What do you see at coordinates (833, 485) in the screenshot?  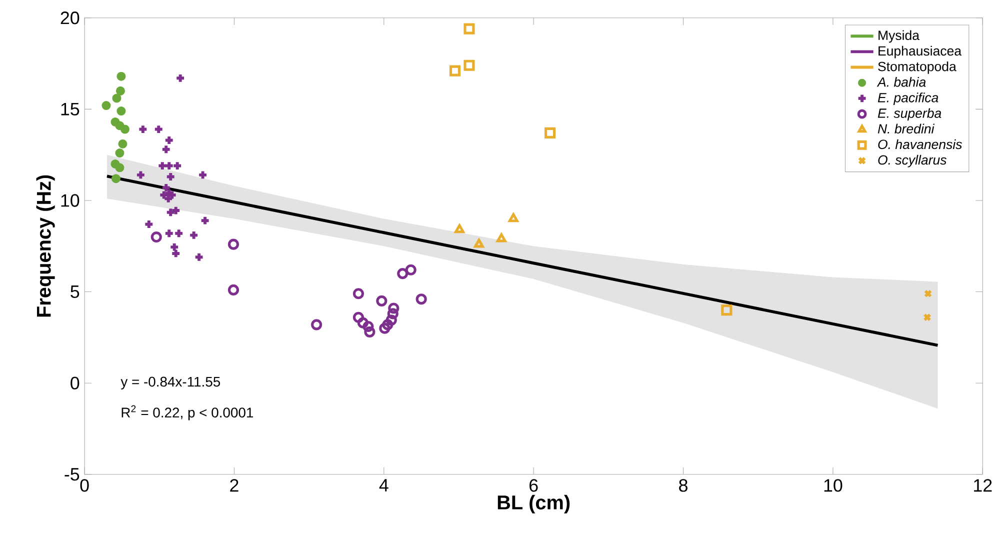 I see `x-tick-label: 10` at bounding box center [833, 485].